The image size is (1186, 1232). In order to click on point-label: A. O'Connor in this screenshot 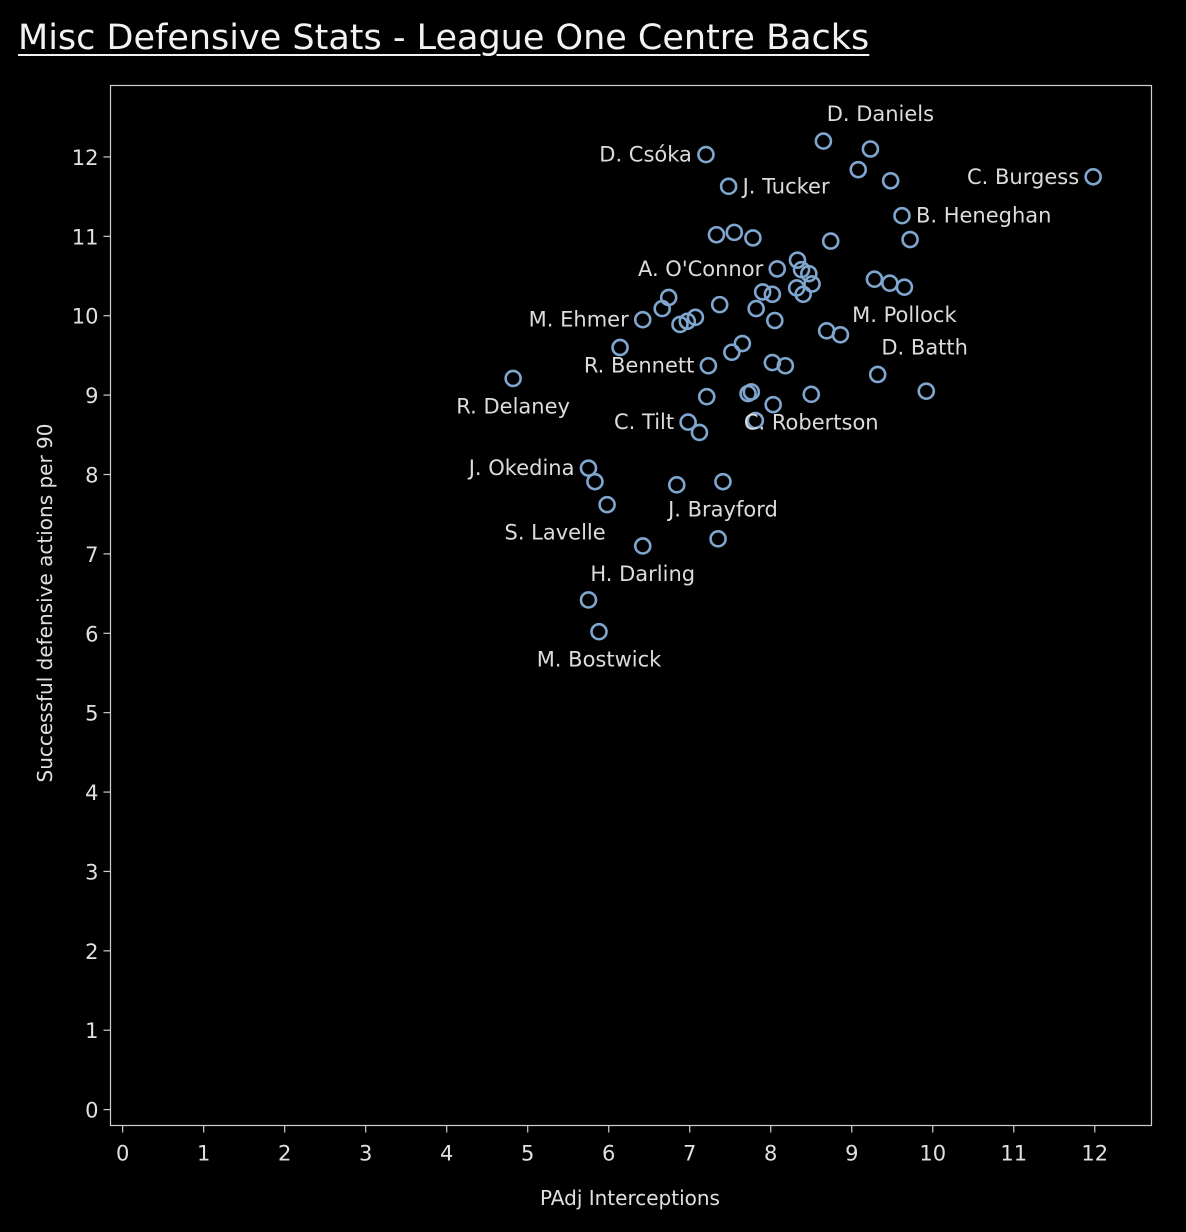, I will do `click(701, 269)`.